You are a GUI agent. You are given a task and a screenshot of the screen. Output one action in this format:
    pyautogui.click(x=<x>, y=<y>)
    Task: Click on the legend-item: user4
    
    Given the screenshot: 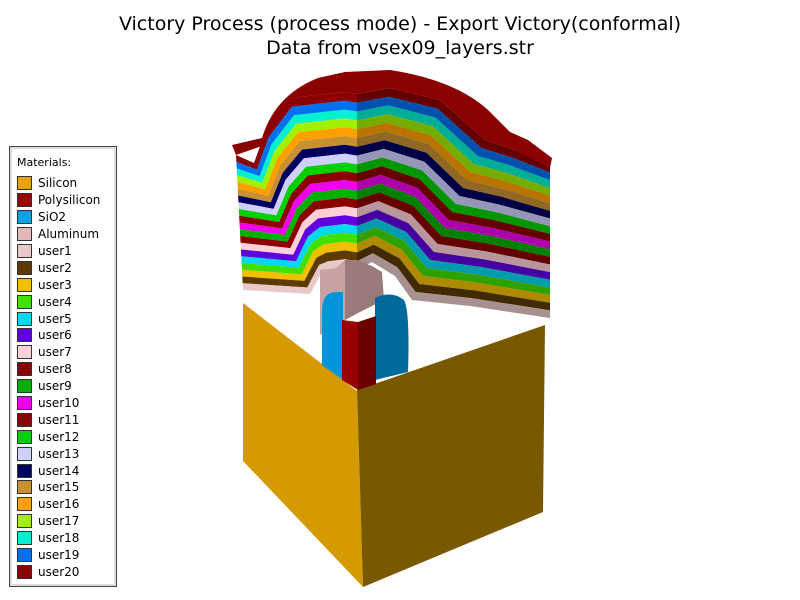 What is the action you would take?
    pyautogui.click(x=58, y=301)
    